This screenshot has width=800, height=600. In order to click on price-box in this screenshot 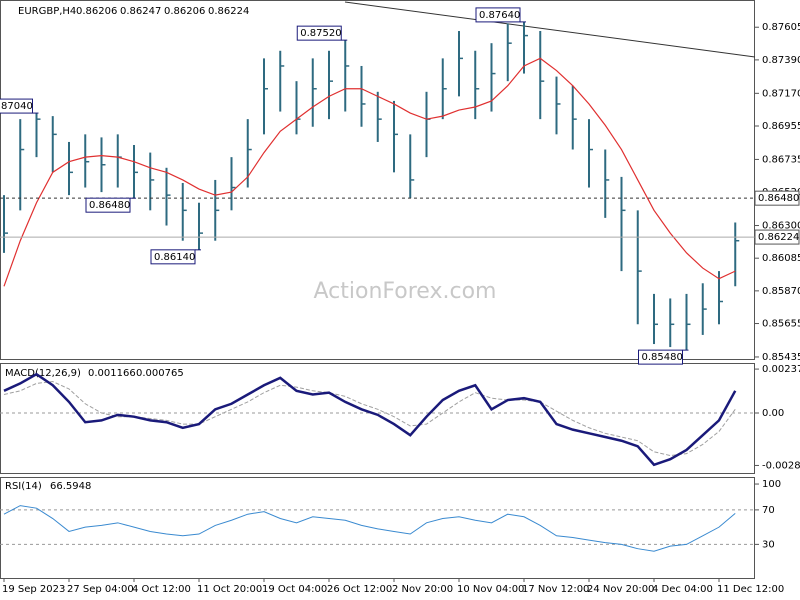, I will do `click(777, 237)`.